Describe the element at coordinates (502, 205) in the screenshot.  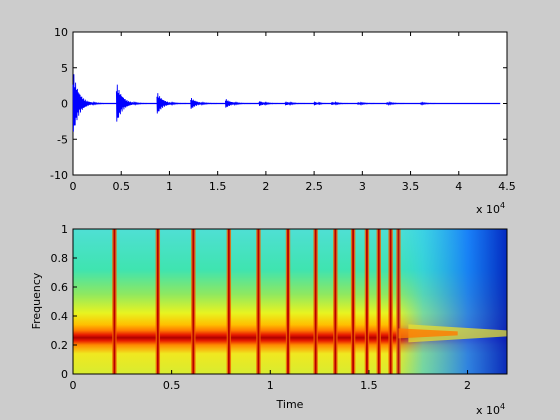
I see `waveform-x-exponent-power: 4` at that location.